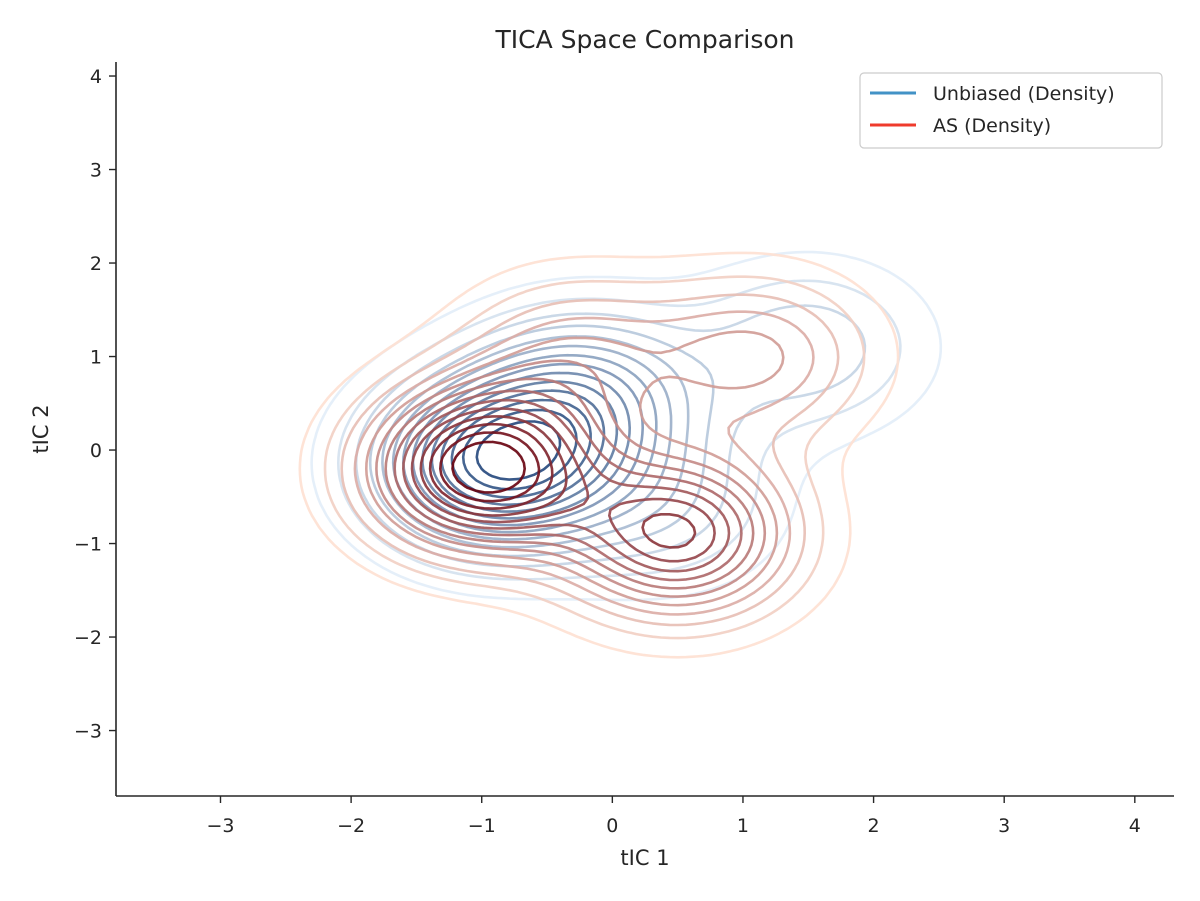 Image resolution: width=1200 pixels, height=901 pixels. Describe the element at coordinates (88, 732) in the screenshot. I see `y-tick-label: −3` at that location.